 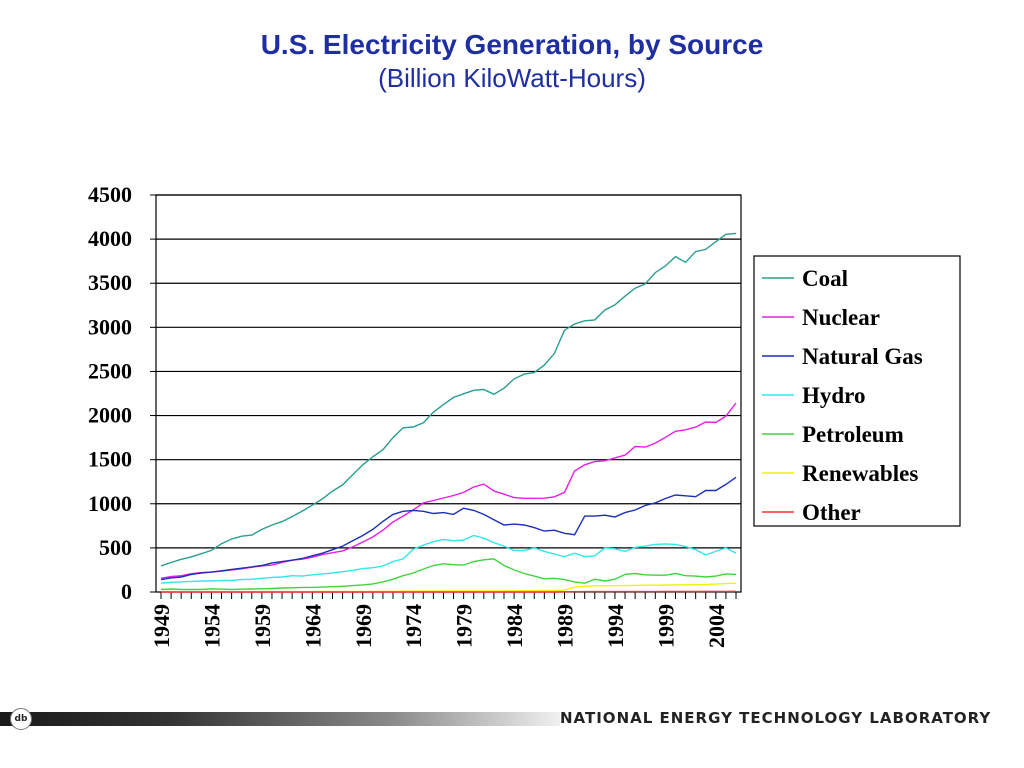 I want to click on series-line-petroleum, so click(x=448, y=574).